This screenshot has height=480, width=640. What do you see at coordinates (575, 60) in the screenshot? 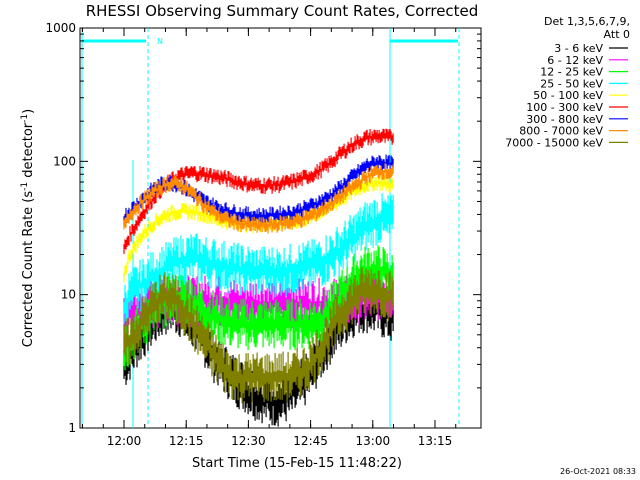
I see `legend-label-1: 6 - 12 keV` at bounding box center [575, 60].